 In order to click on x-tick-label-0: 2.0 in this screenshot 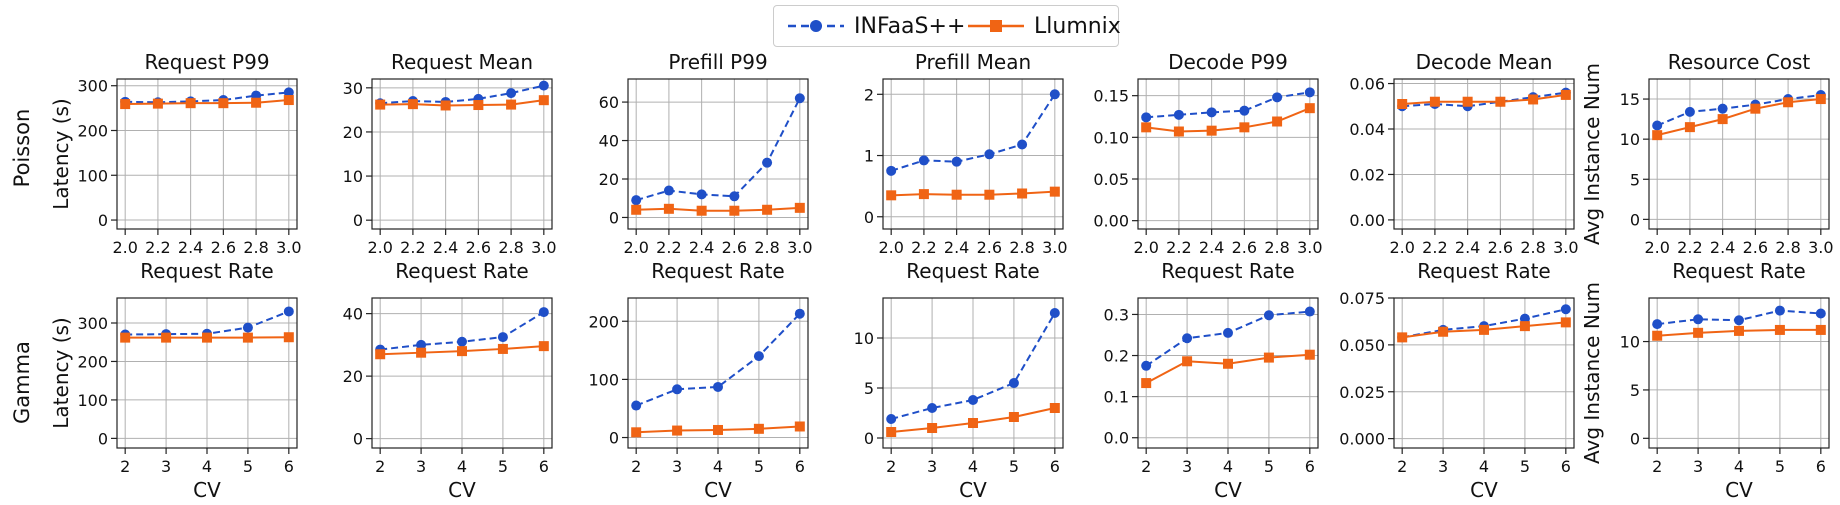, I will do `click(1401, 247)`.